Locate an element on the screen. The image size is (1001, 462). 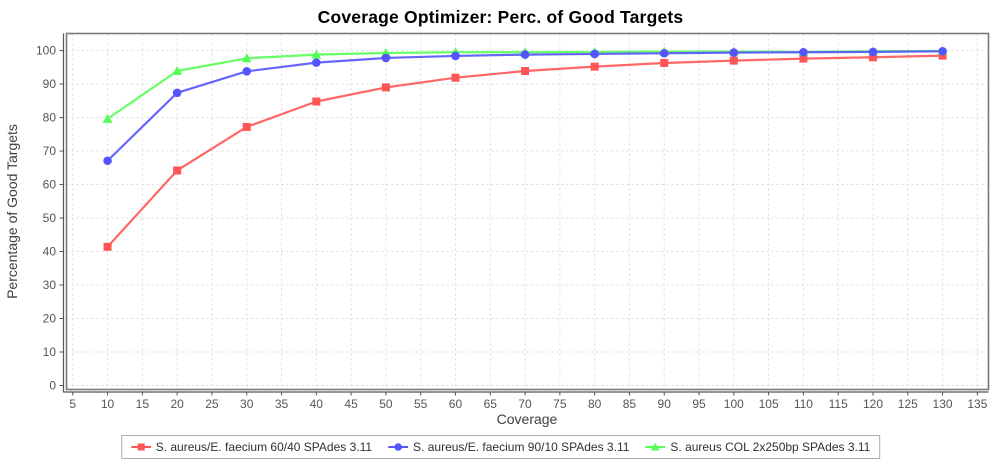
x-tick-label: 95 is located at coordinates (699, 404).